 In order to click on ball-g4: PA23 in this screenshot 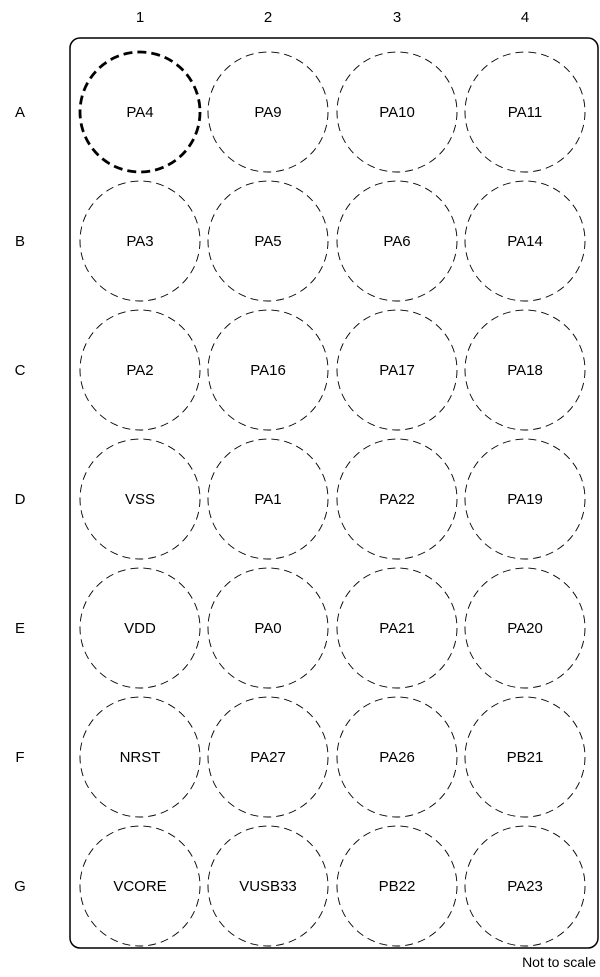, I will do `click(525, 886)`.